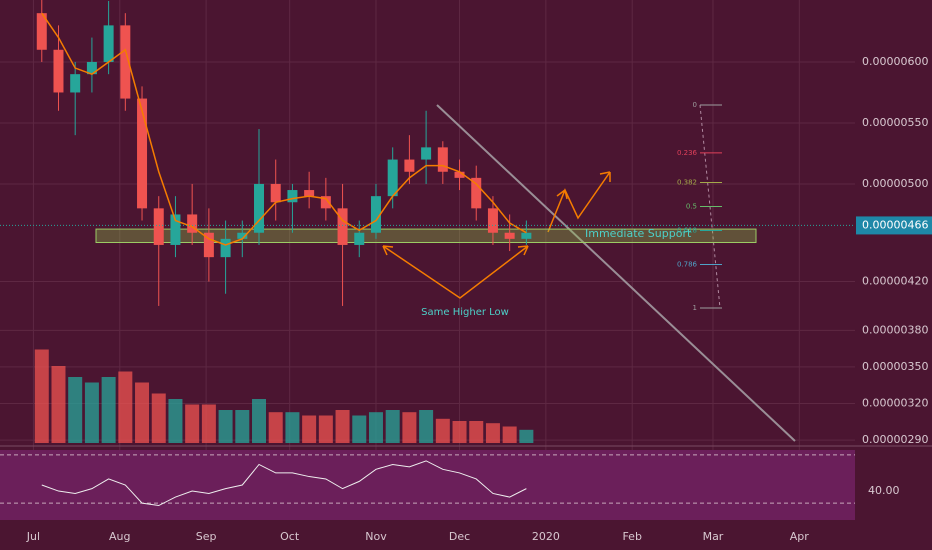 The height and width of the screenshot is (550, 932). What do you see at coordinates (687, 183) in the screenshot?
I see `fib-label: 0.382` at bounding box center [687, 183].